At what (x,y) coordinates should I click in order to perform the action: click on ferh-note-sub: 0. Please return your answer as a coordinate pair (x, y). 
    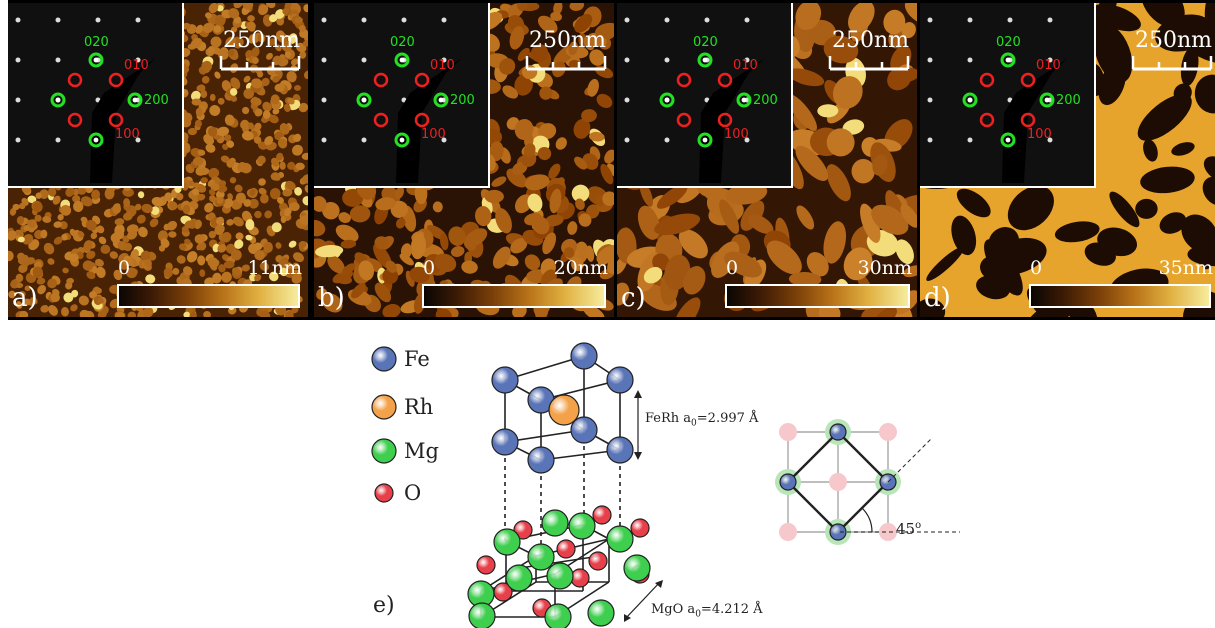
    Looking at the image, I should click on (694, 423).